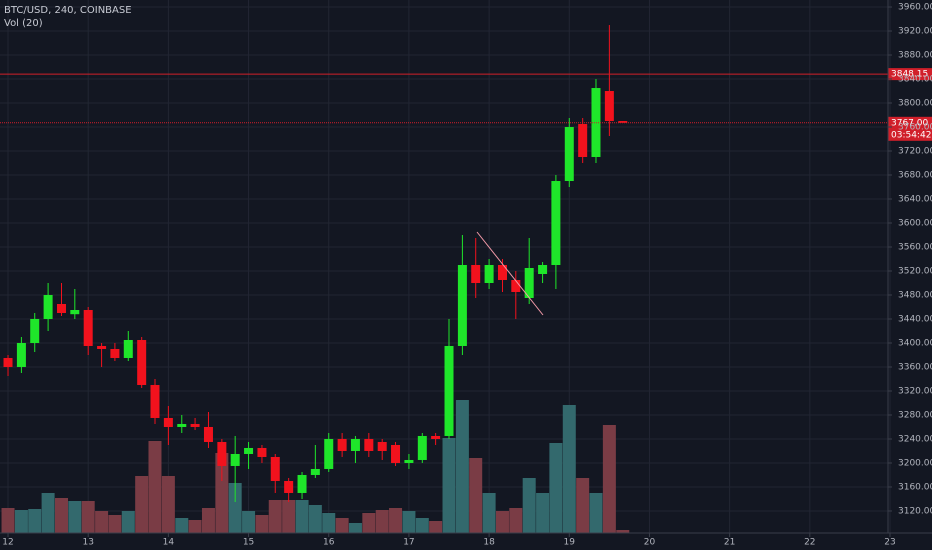 The width and height of the screenshot is (932, 550). What do you see at coordinates (87, 543) in the screenshot?
I see `x-tick-label: 13` at bounding box center [87, 543].